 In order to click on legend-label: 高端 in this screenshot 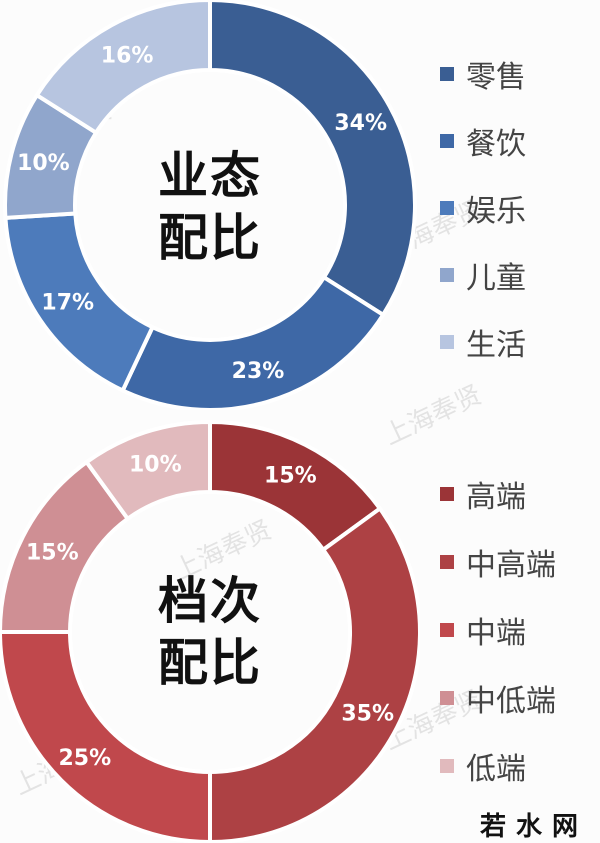, I will do `click(496, 497)`.